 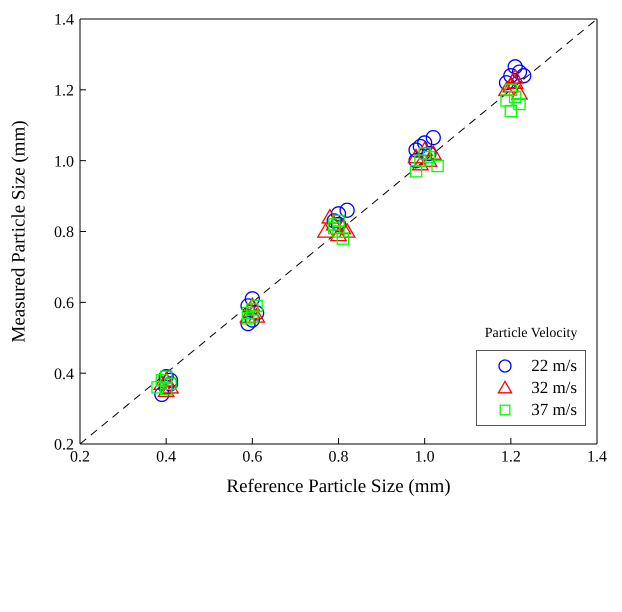 What do you see at coordinates (64, 374) in the screenshot?
I see `y-tick-label: 0.4` at bounding box center [64, 374].